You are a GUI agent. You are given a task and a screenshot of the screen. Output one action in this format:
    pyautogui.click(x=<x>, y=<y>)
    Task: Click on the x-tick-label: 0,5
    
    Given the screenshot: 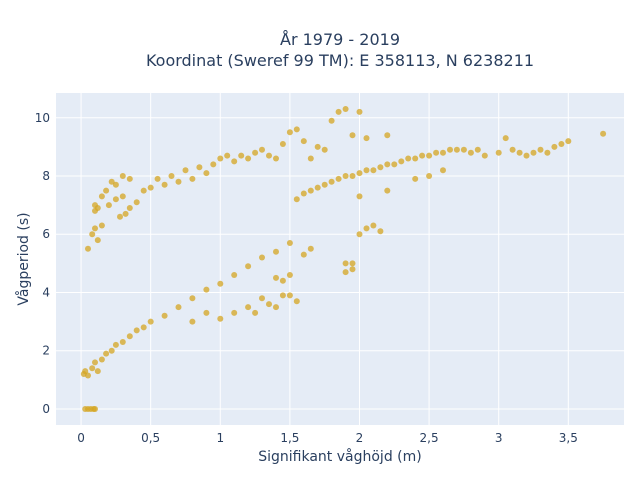 What is the action you would take?
    pyautogui.click(x=150, y=438)
    